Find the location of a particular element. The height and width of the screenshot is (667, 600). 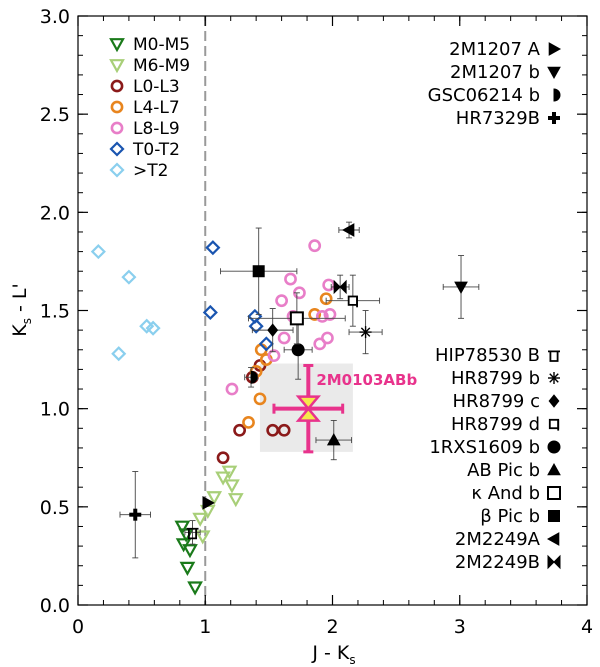

legend-entry: β Pic b is located at coordinates (520, 516).